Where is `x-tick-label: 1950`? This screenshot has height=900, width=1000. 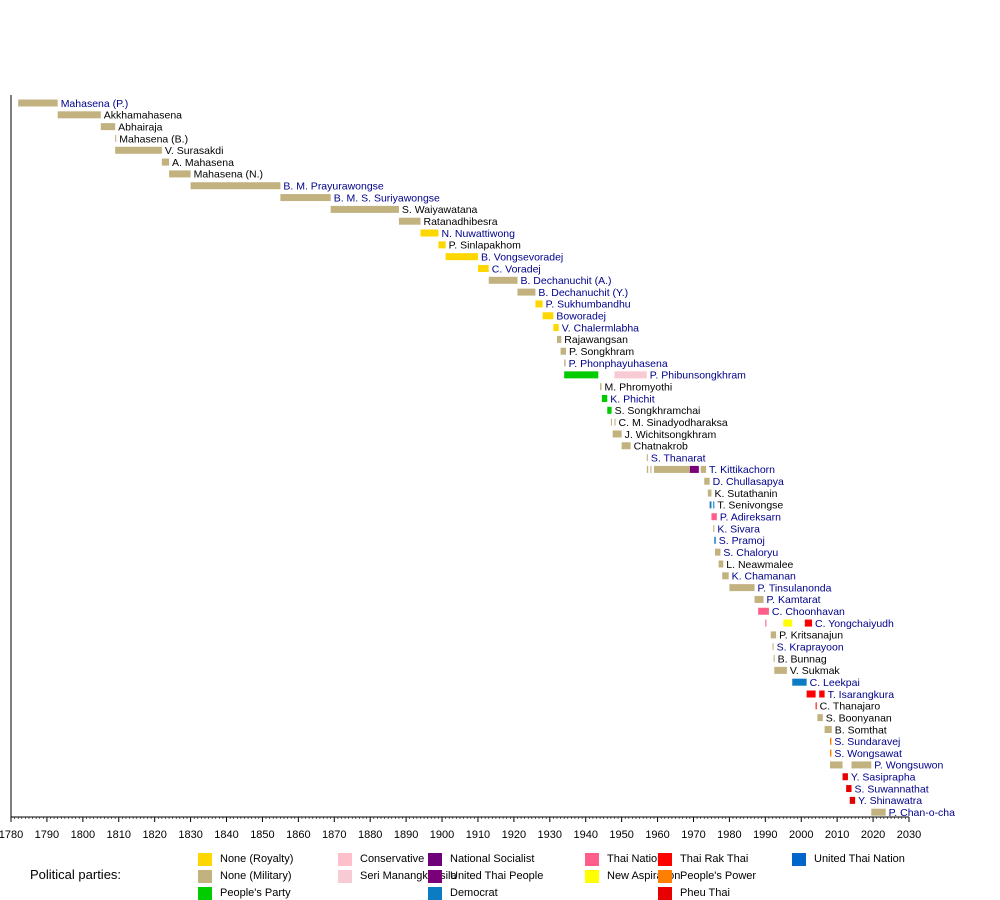 x-tick-label: 1950 is located at coordinates (621, 835).